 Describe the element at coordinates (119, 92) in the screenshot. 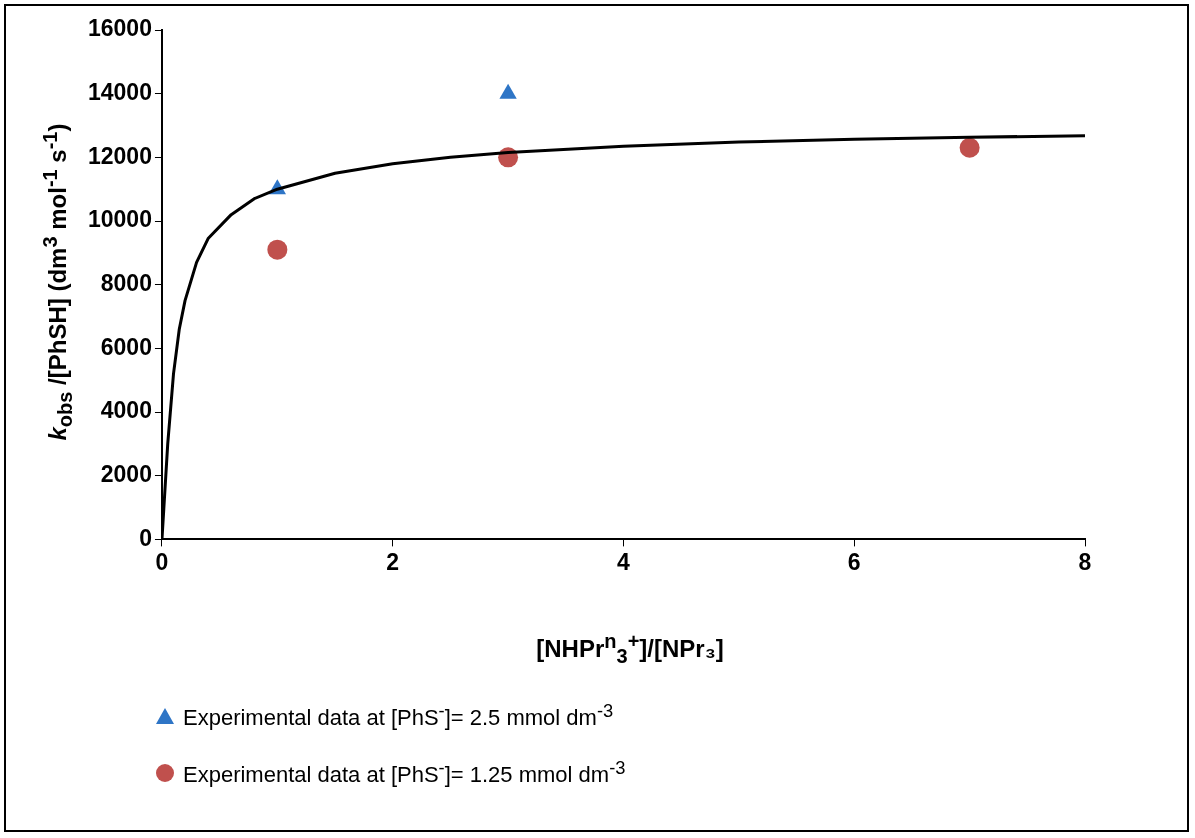

I see `y-tick-label: 14000` at that location.